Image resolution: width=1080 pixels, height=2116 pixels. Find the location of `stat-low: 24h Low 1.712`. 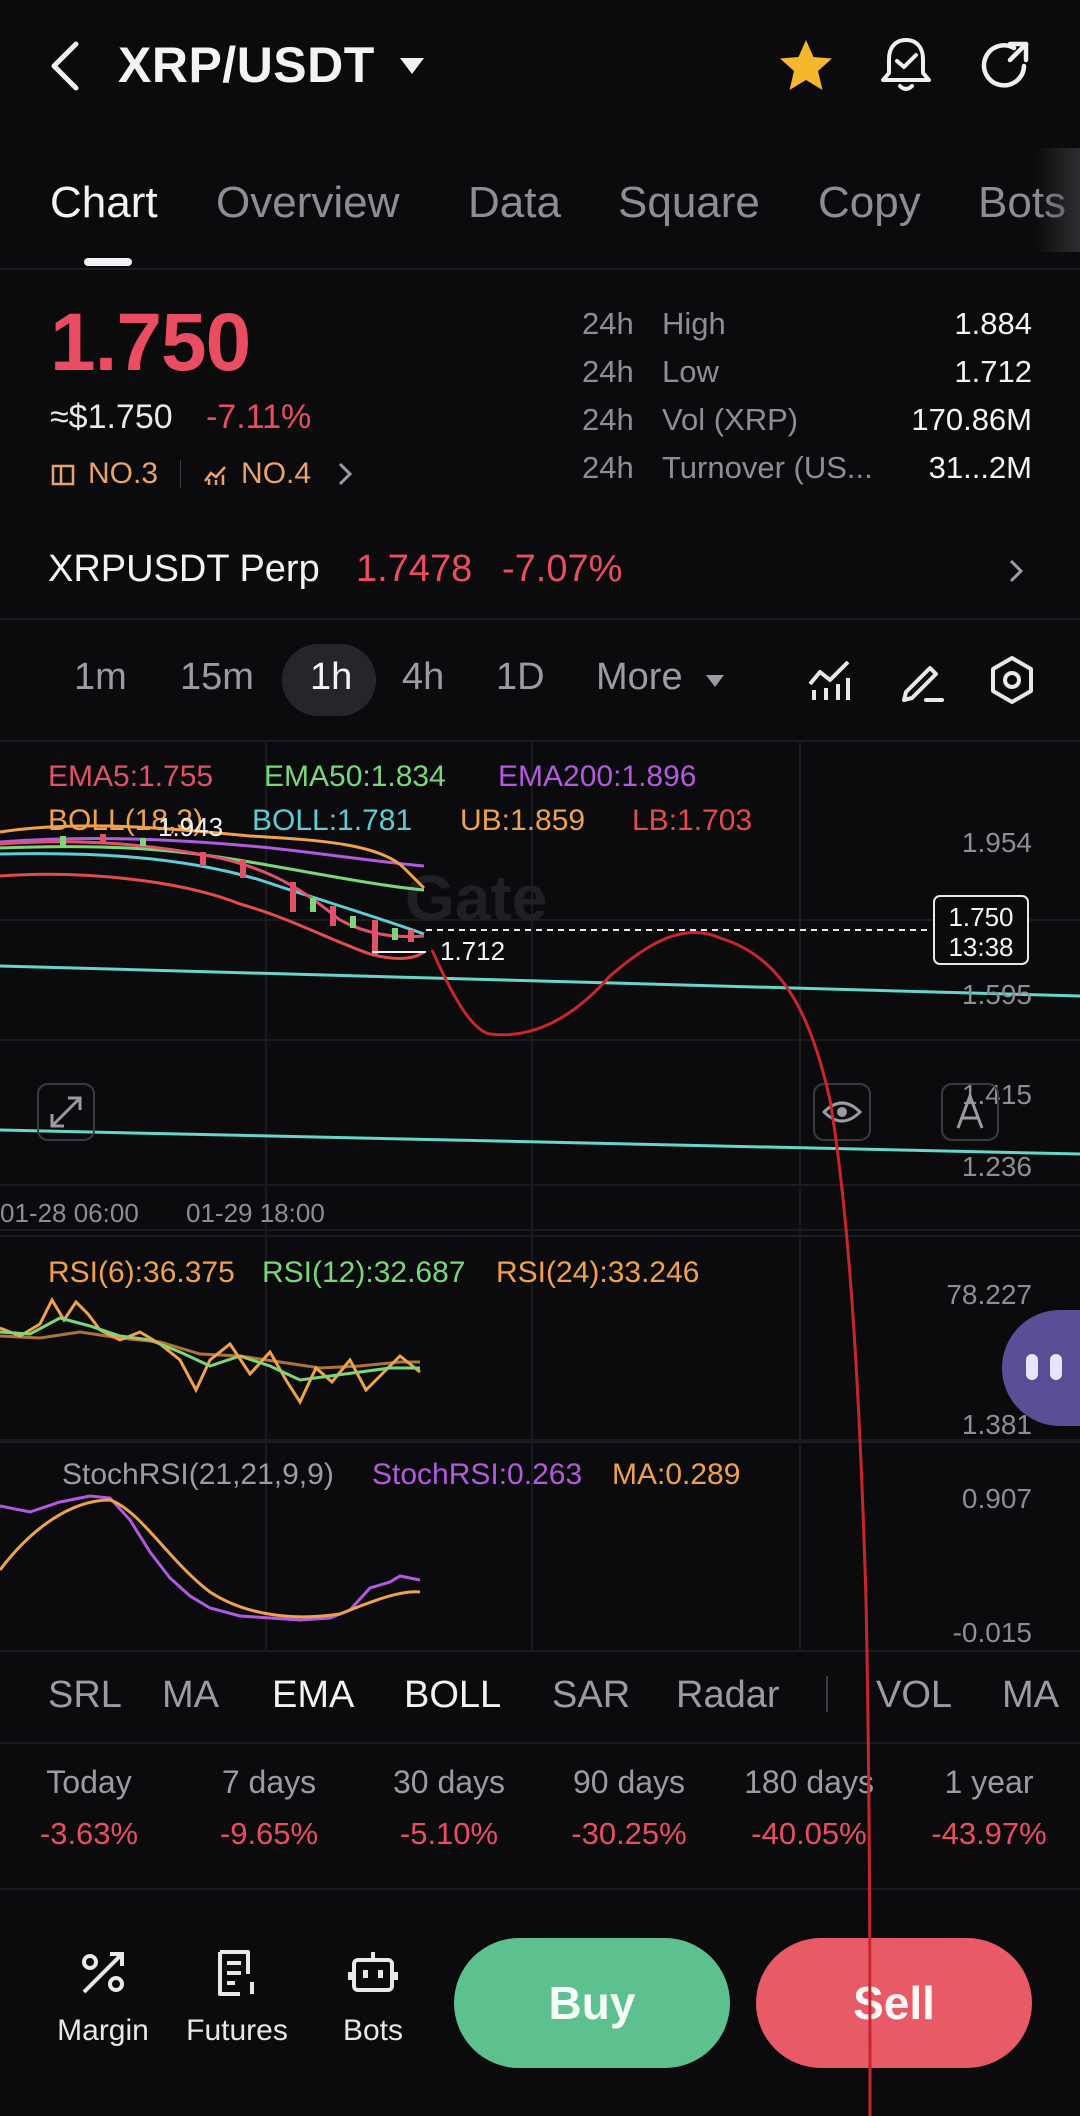

stat-low: 24h Low 1.712 is located at coordinates (807, 374).